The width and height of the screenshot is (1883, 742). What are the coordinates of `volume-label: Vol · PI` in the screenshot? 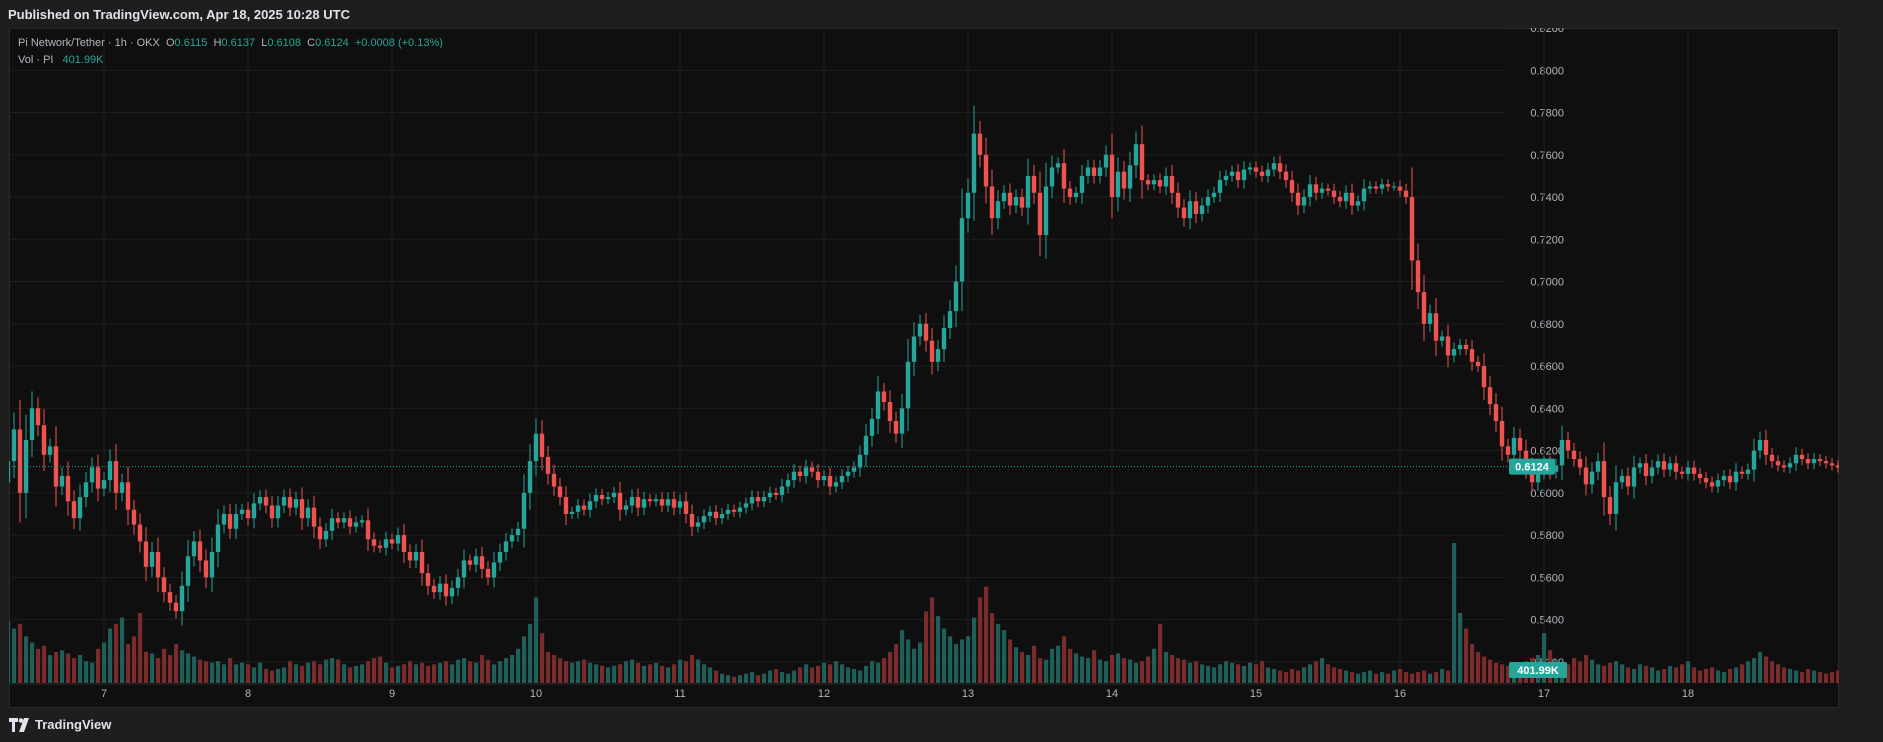 It's located at (36, 60).